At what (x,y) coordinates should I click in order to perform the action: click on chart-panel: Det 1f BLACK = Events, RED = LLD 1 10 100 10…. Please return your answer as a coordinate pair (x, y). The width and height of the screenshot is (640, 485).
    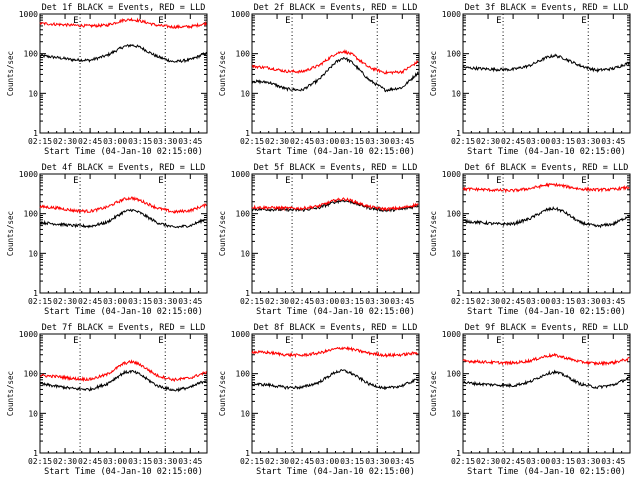
    Looking at the image, I should click on (107, 80).